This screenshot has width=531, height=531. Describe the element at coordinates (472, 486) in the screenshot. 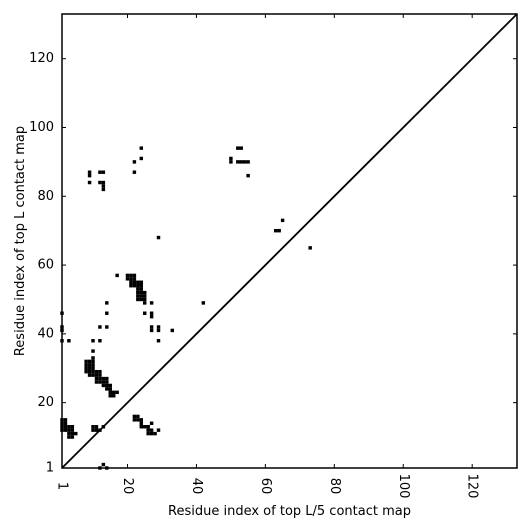

I see `x-tick-label: 120` at that location.